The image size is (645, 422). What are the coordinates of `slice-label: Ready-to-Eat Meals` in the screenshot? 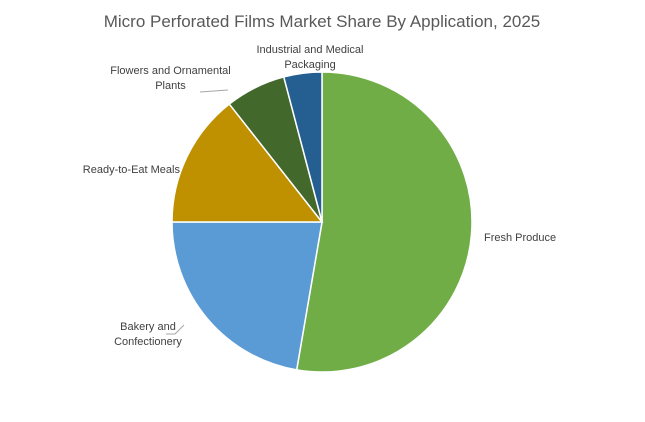 It's located at (131, 170).